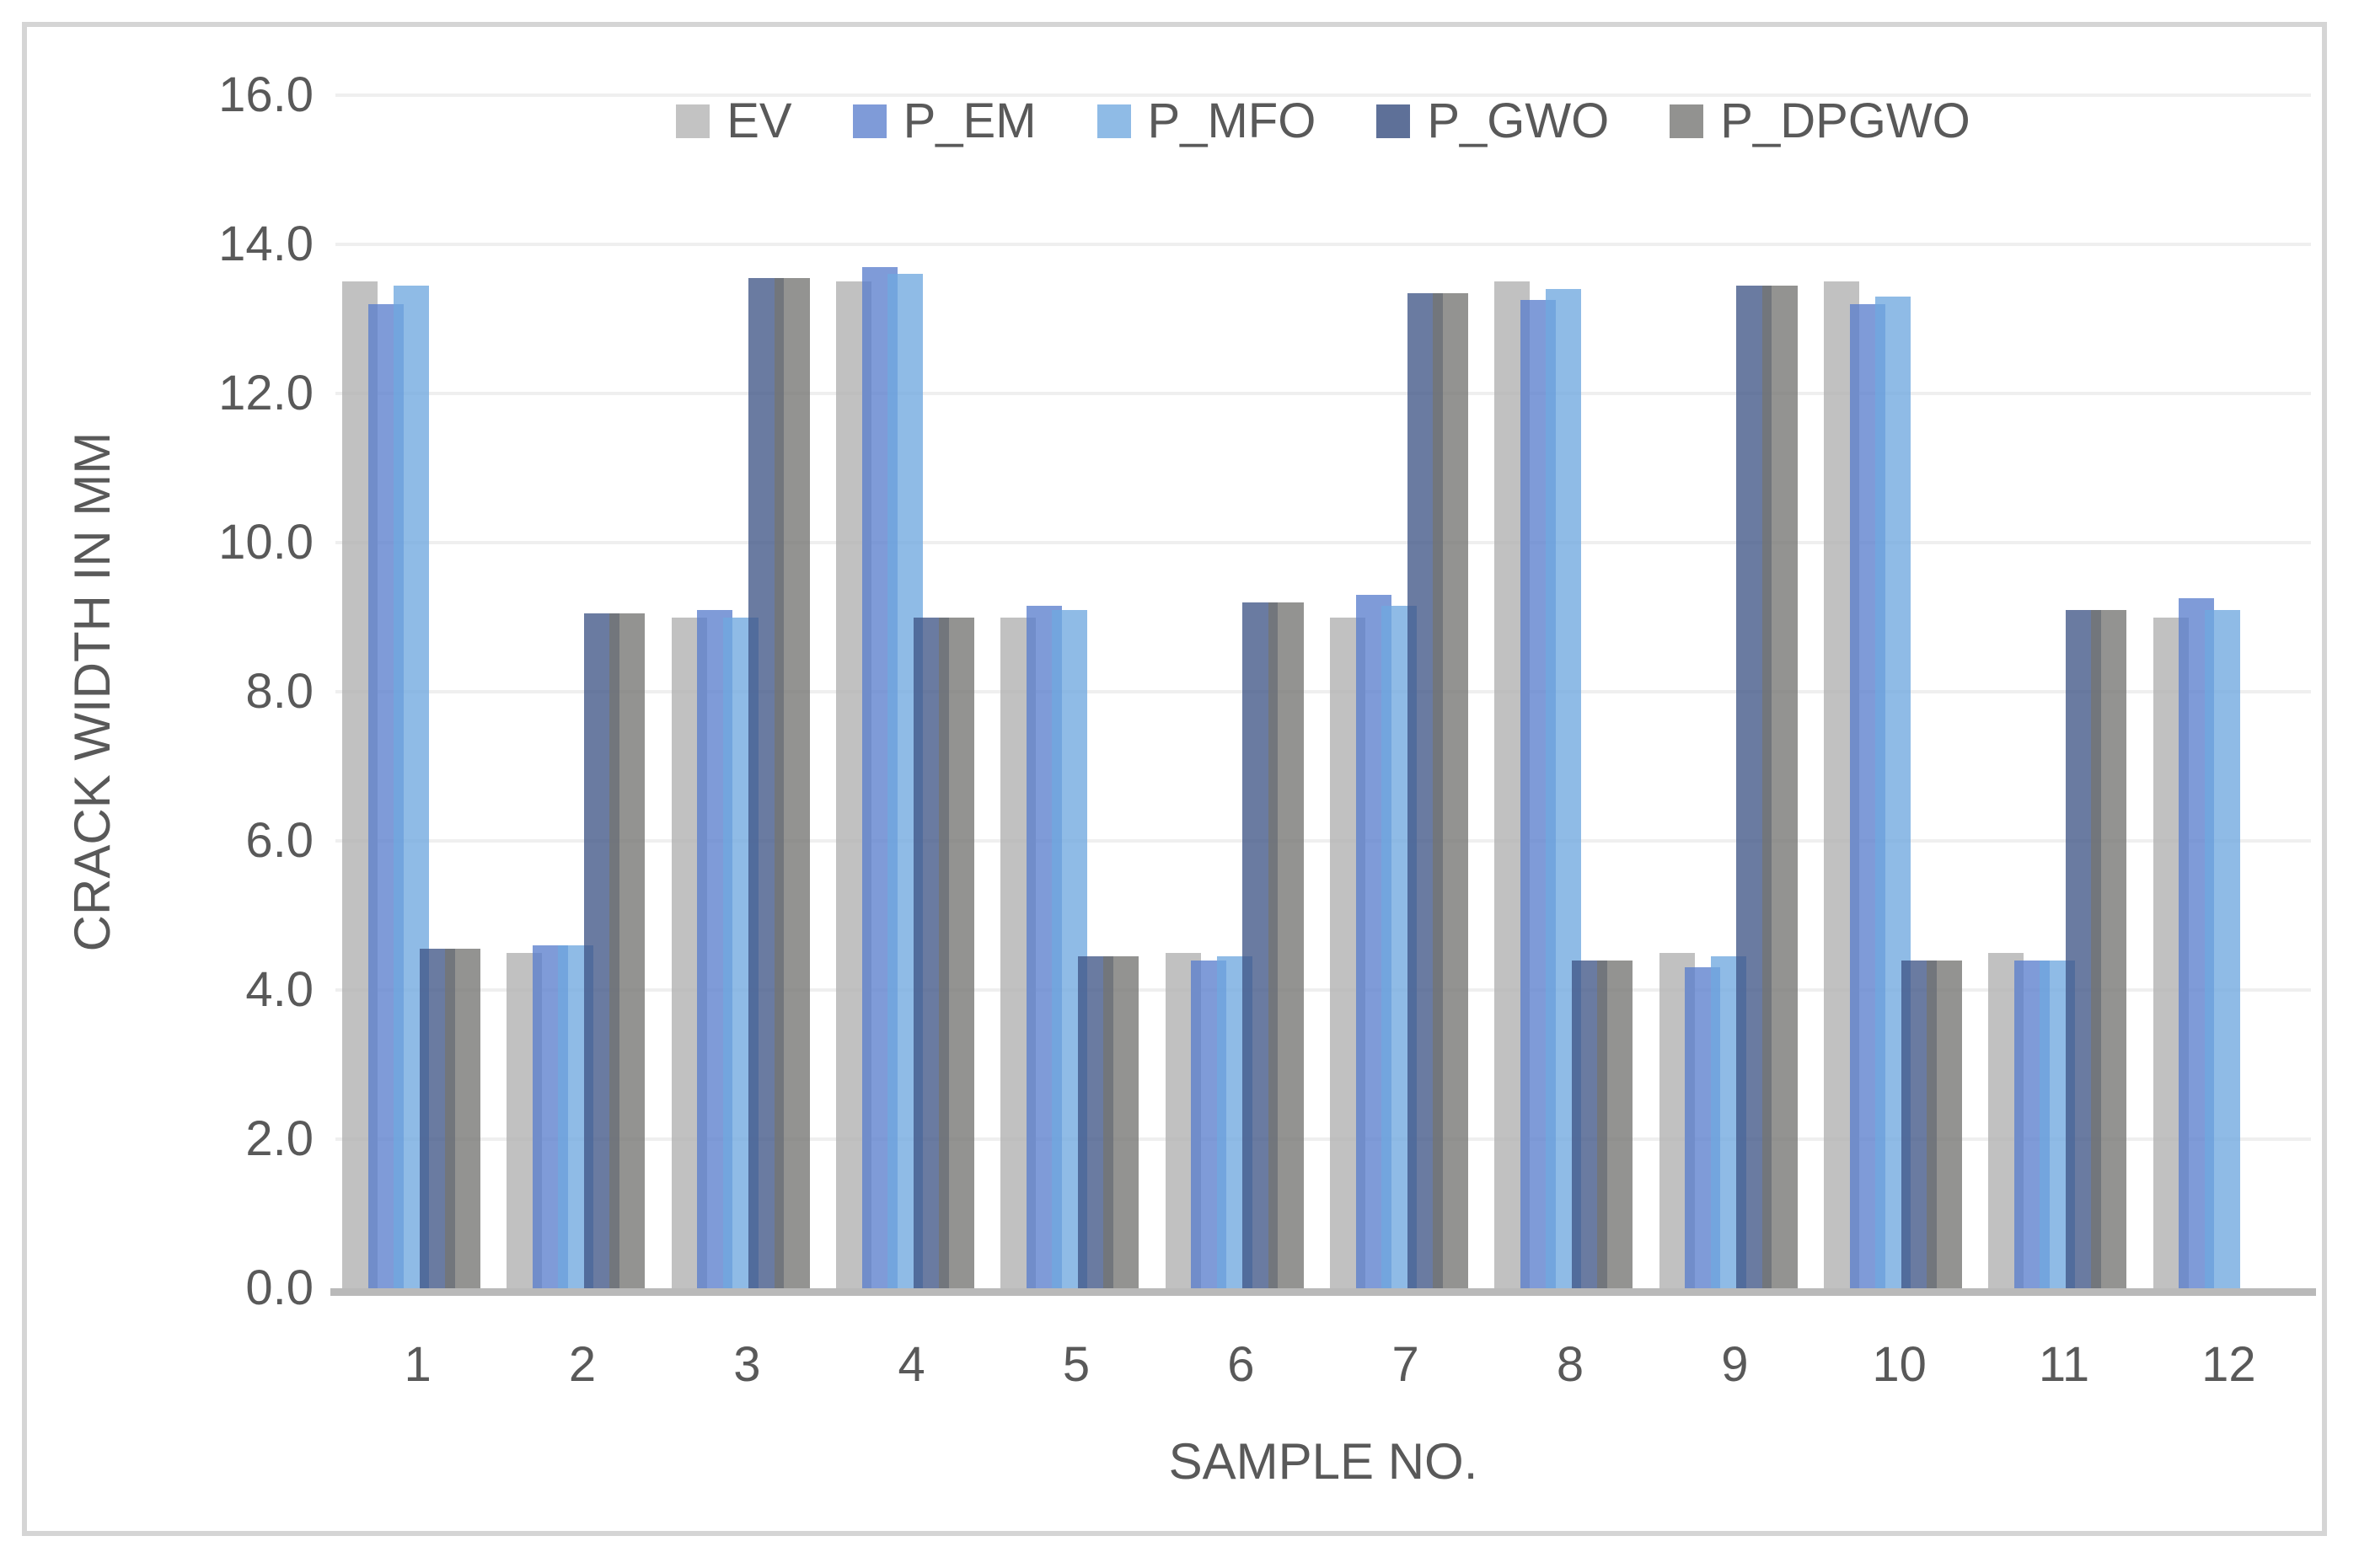 The width and height of the screenshot is (2359, 1568). What do you see at coordinates (759, 121) in the screenshot?
I see `legend-label: EV` at bounding box center [759, 121].